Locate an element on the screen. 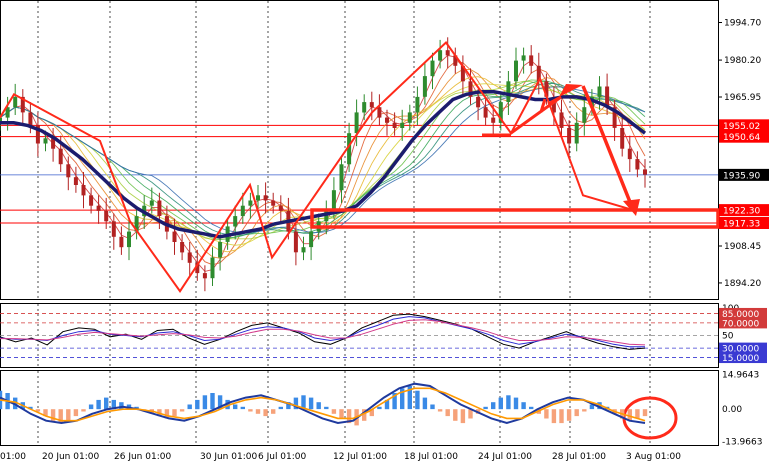 The height and width of the screenshot is (469, 770). macd-tick-label: -13.9663 is located at coordinates (742, 442).